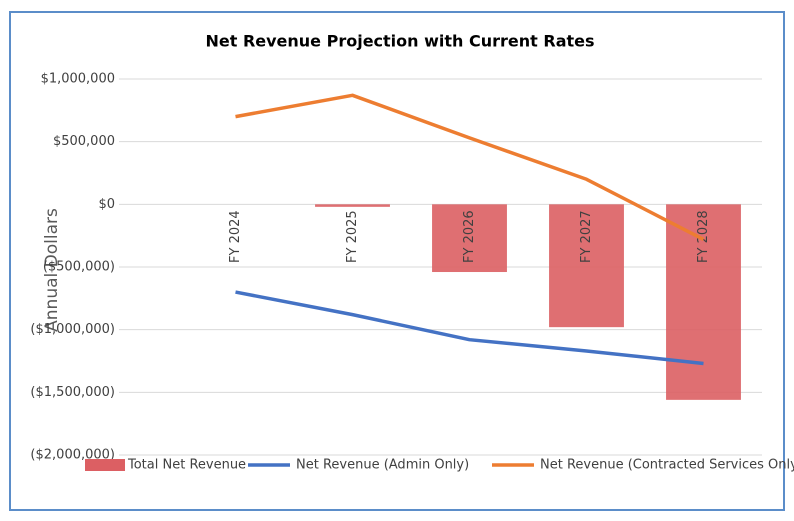 This screenshot has height=521, width=794. Describe the element at coordinates (352, 236) in the screenshot. I see `x-tick-label: FY 2025` at that location.